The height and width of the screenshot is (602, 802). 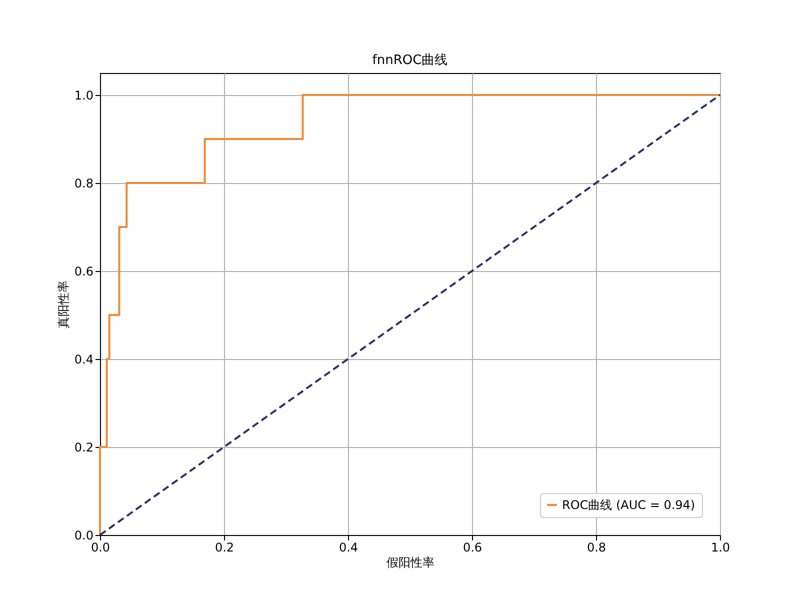 I want to click on x-tick-label: 1.0, so click(x=720, y=547).